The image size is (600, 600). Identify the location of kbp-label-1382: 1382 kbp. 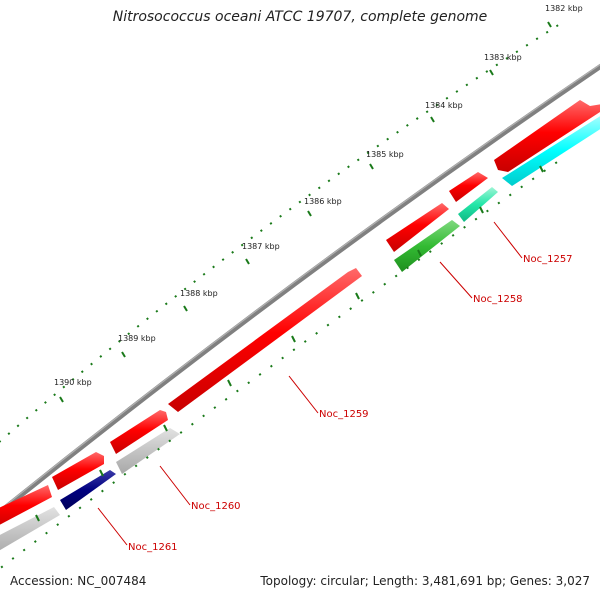
(564, 8).